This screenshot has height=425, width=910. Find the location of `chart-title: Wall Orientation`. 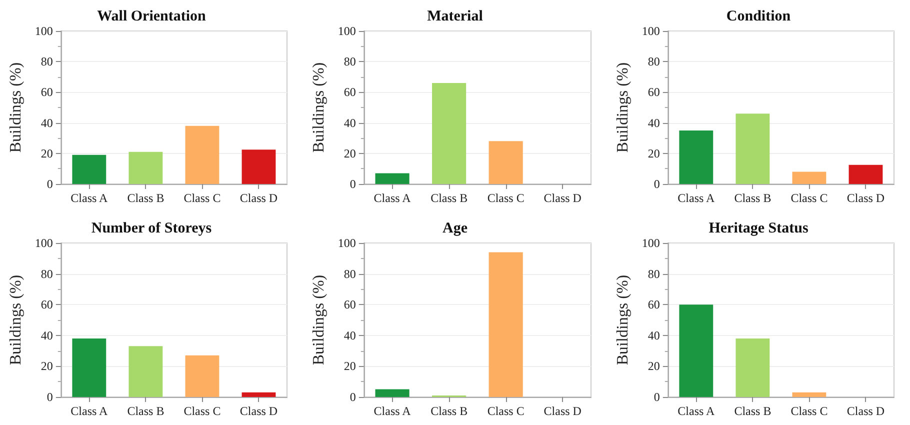

chart-title: Wall Orientation is located at coordinates (152, 16).